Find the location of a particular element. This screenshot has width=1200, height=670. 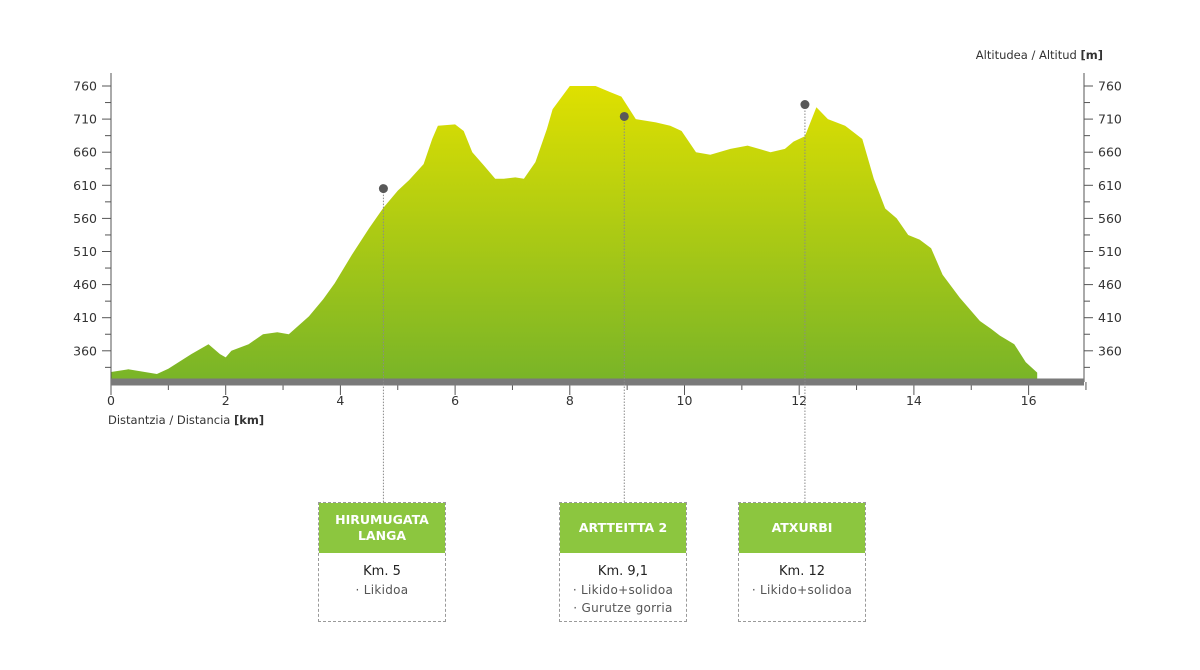

waypoint-note: · Likidoa is located at coordinates (382, 590).